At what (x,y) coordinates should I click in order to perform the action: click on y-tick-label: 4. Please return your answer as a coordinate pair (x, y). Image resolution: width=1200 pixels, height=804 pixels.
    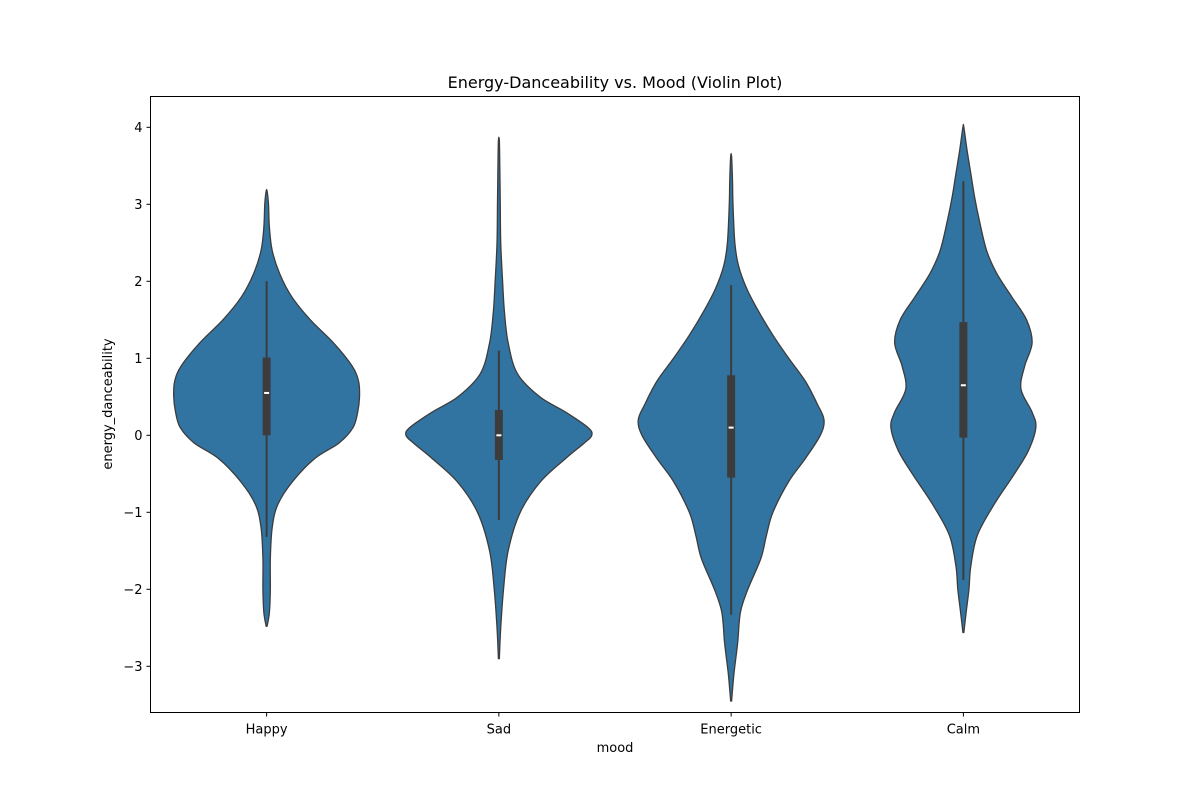
    Looking at the image, I should click on (138, 128).